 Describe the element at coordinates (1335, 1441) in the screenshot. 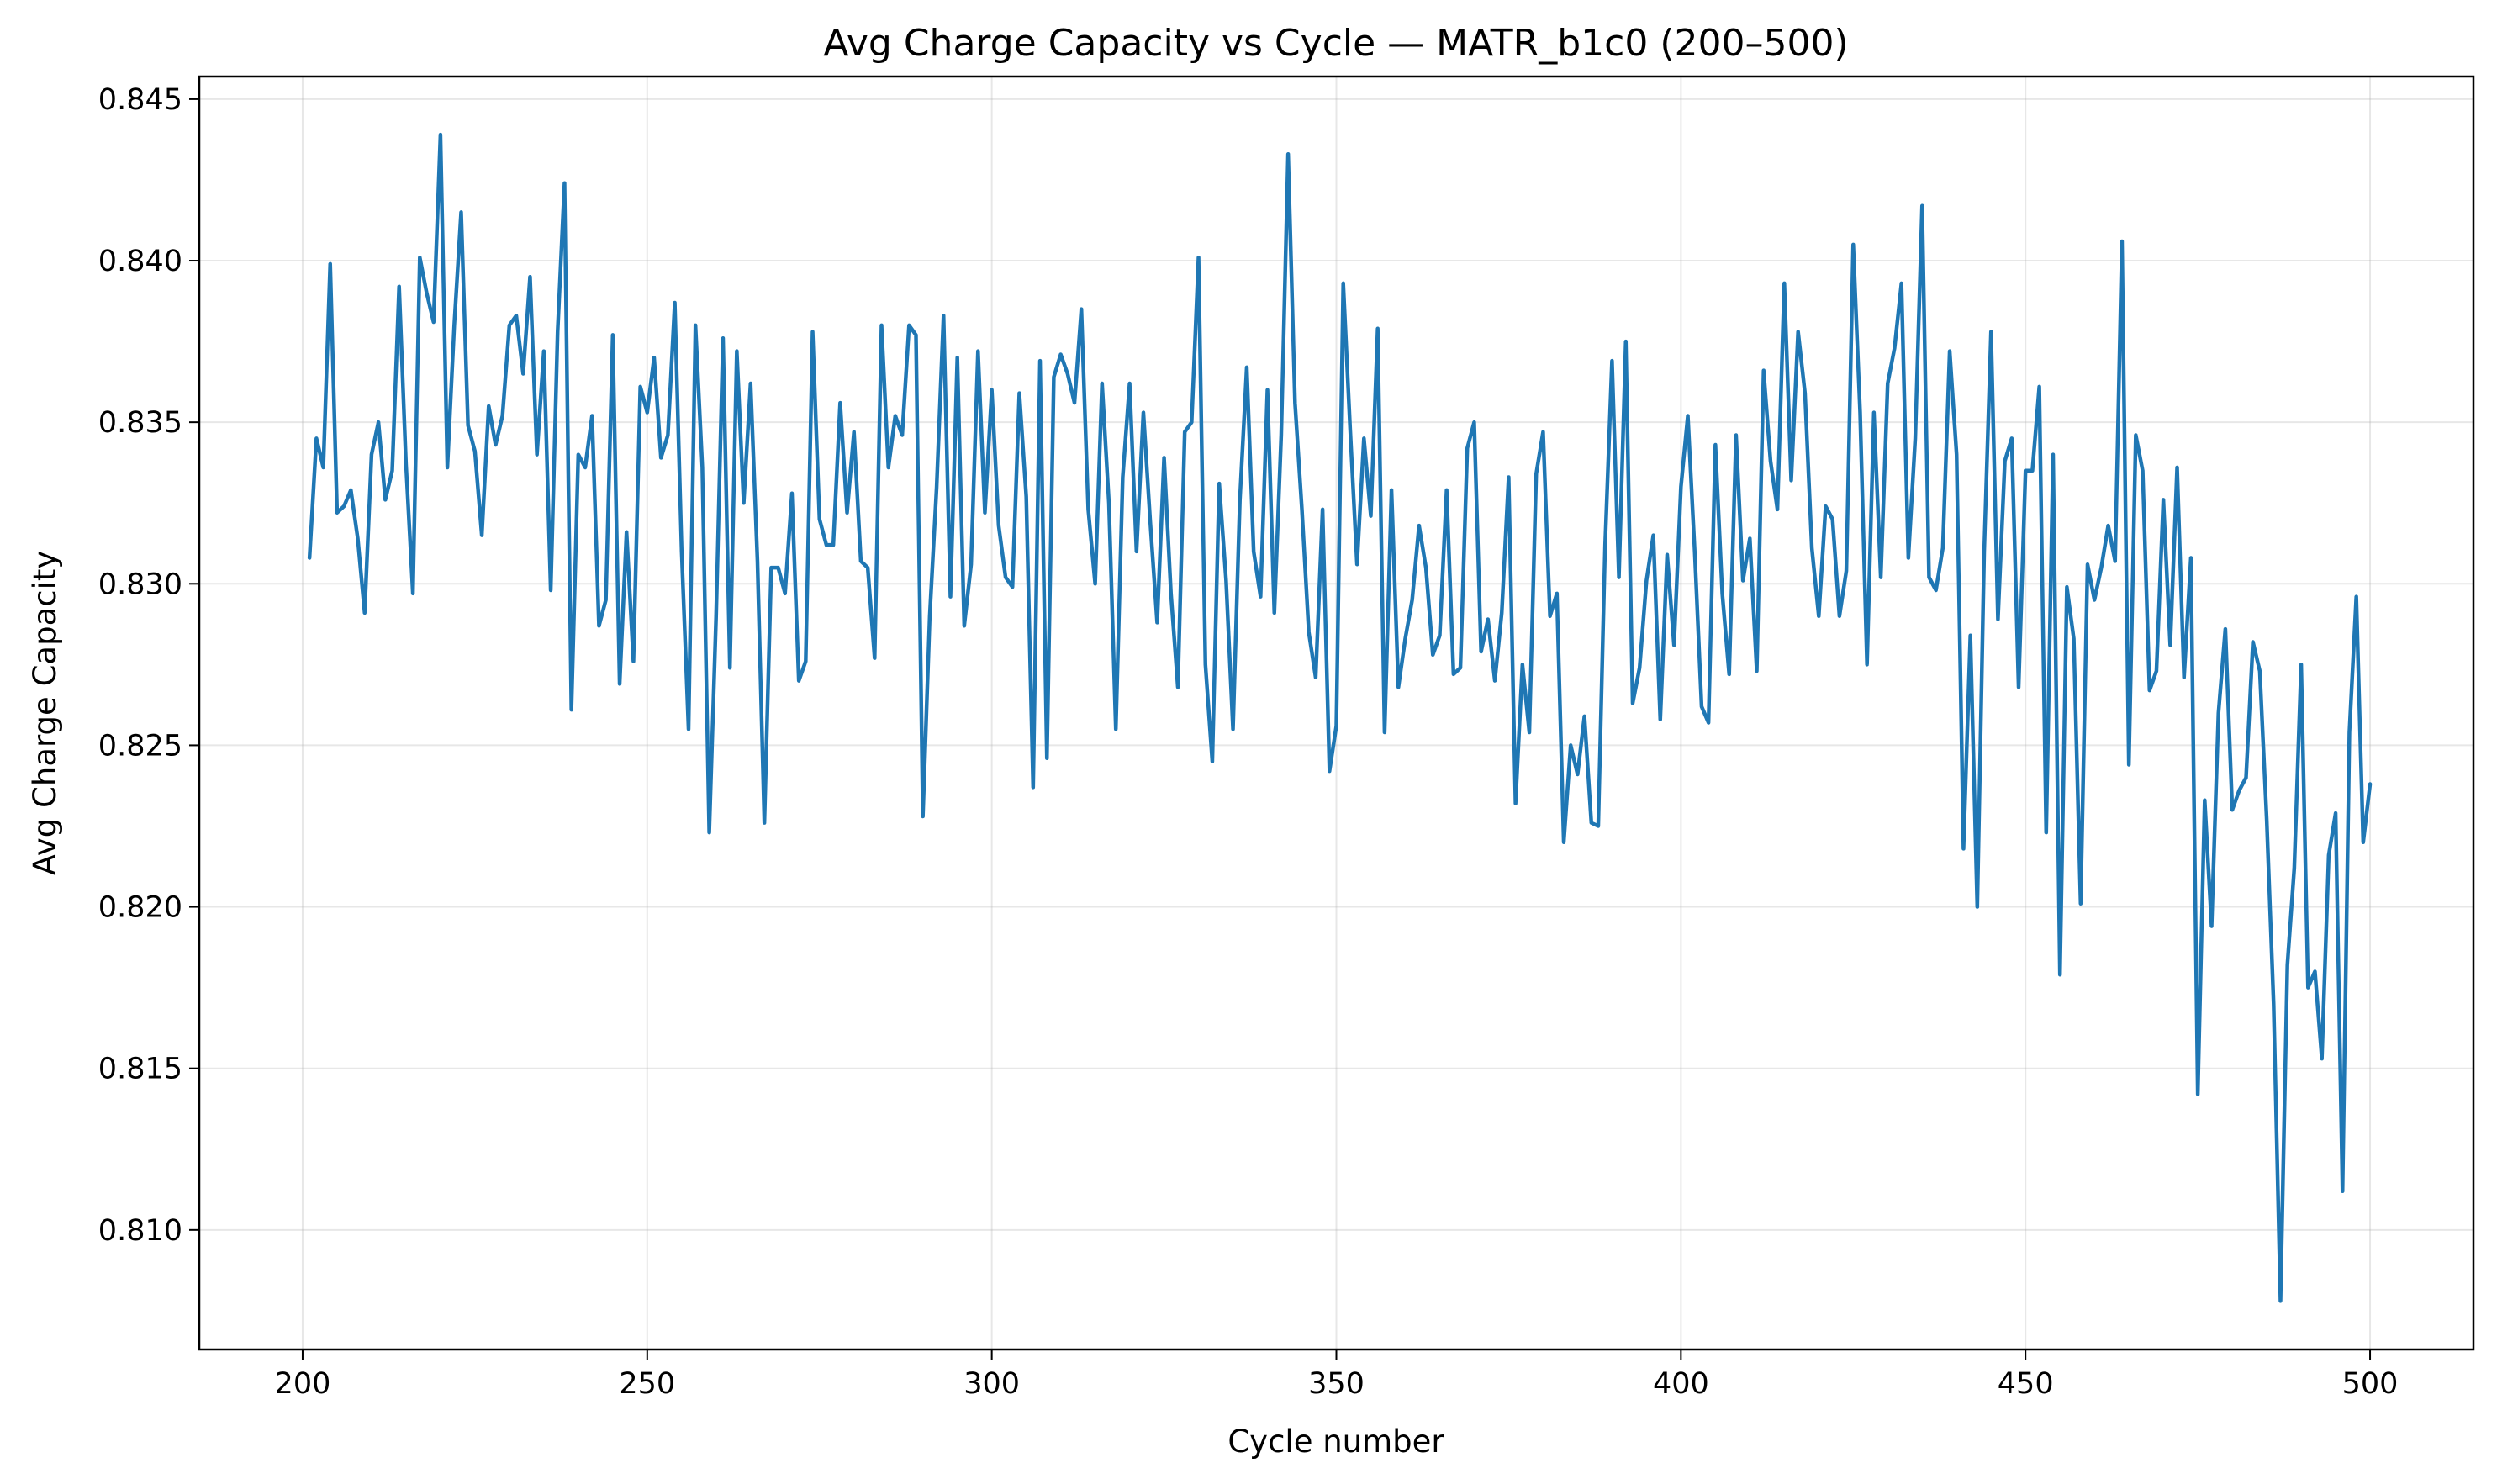

I see `x-axis-label: Cycle number` at that location.